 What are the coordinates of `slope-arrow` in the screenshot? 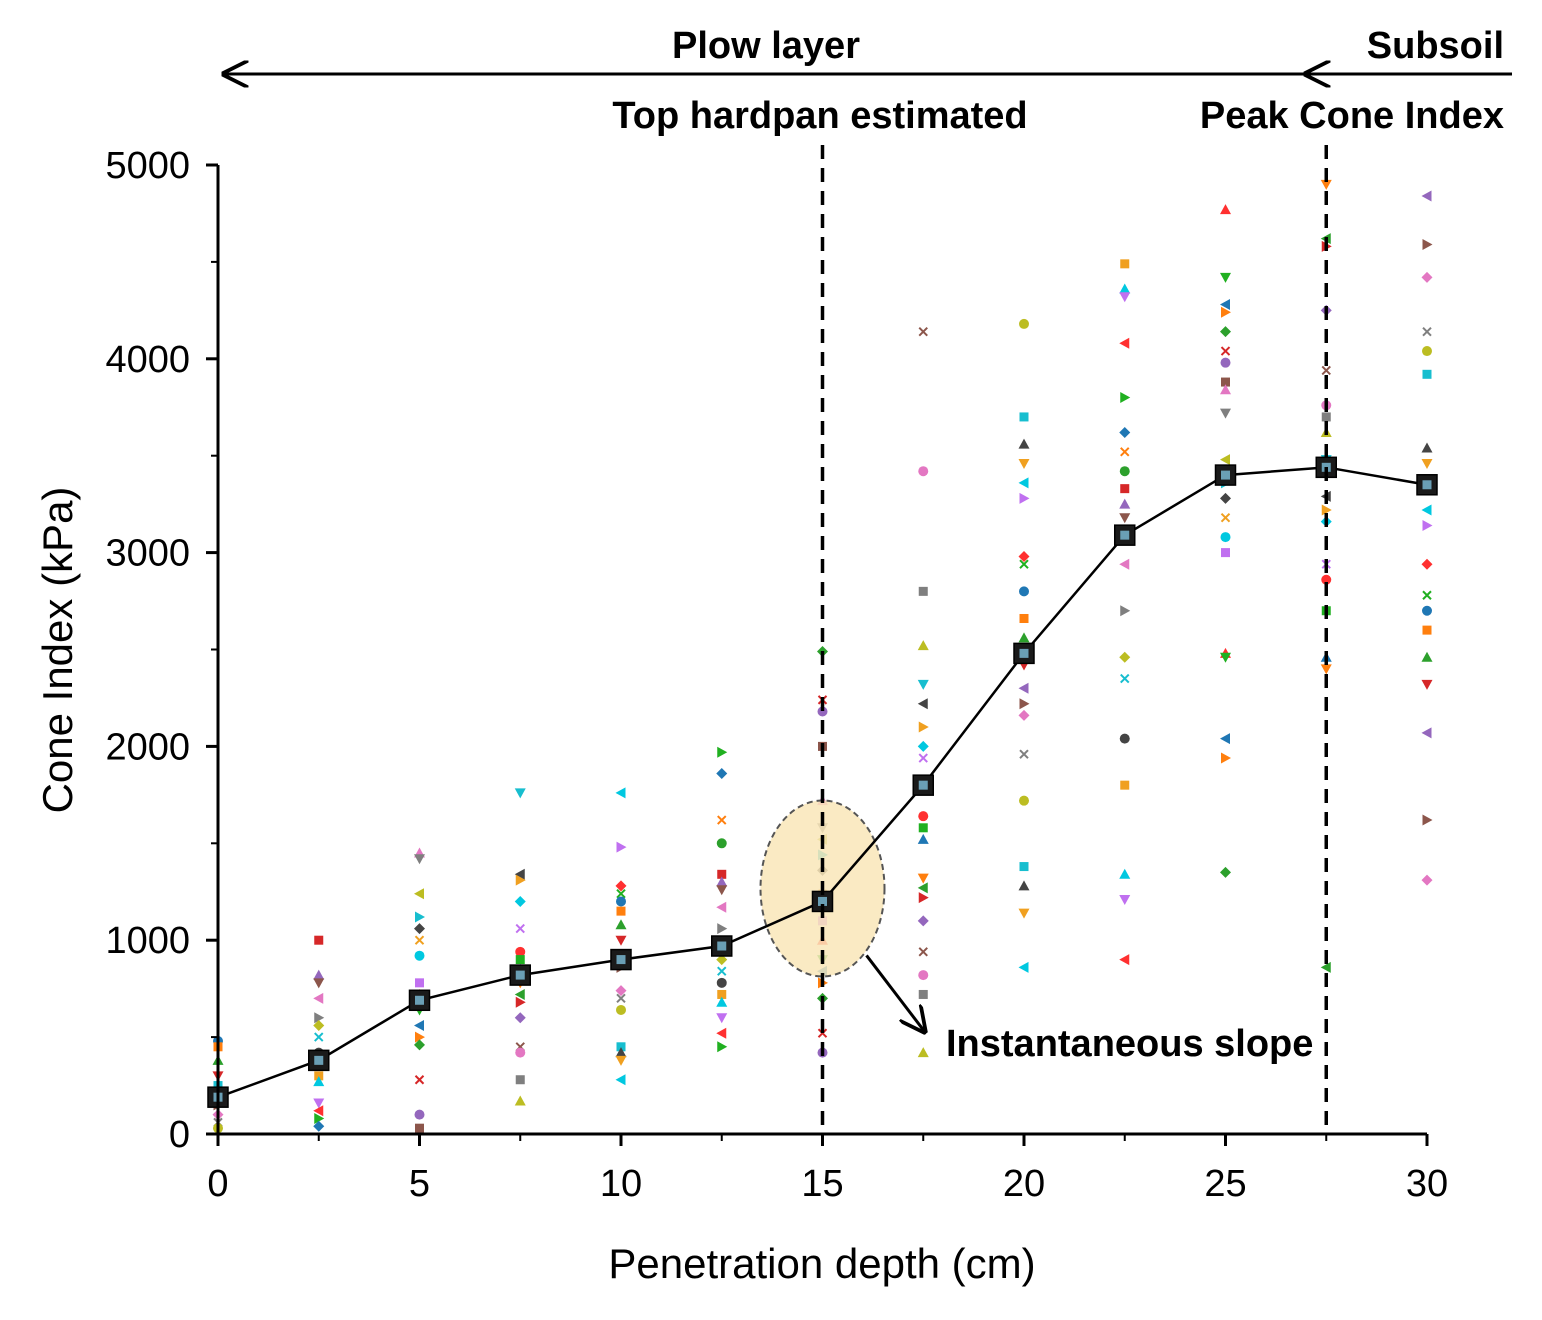 It's located at (895, 992).